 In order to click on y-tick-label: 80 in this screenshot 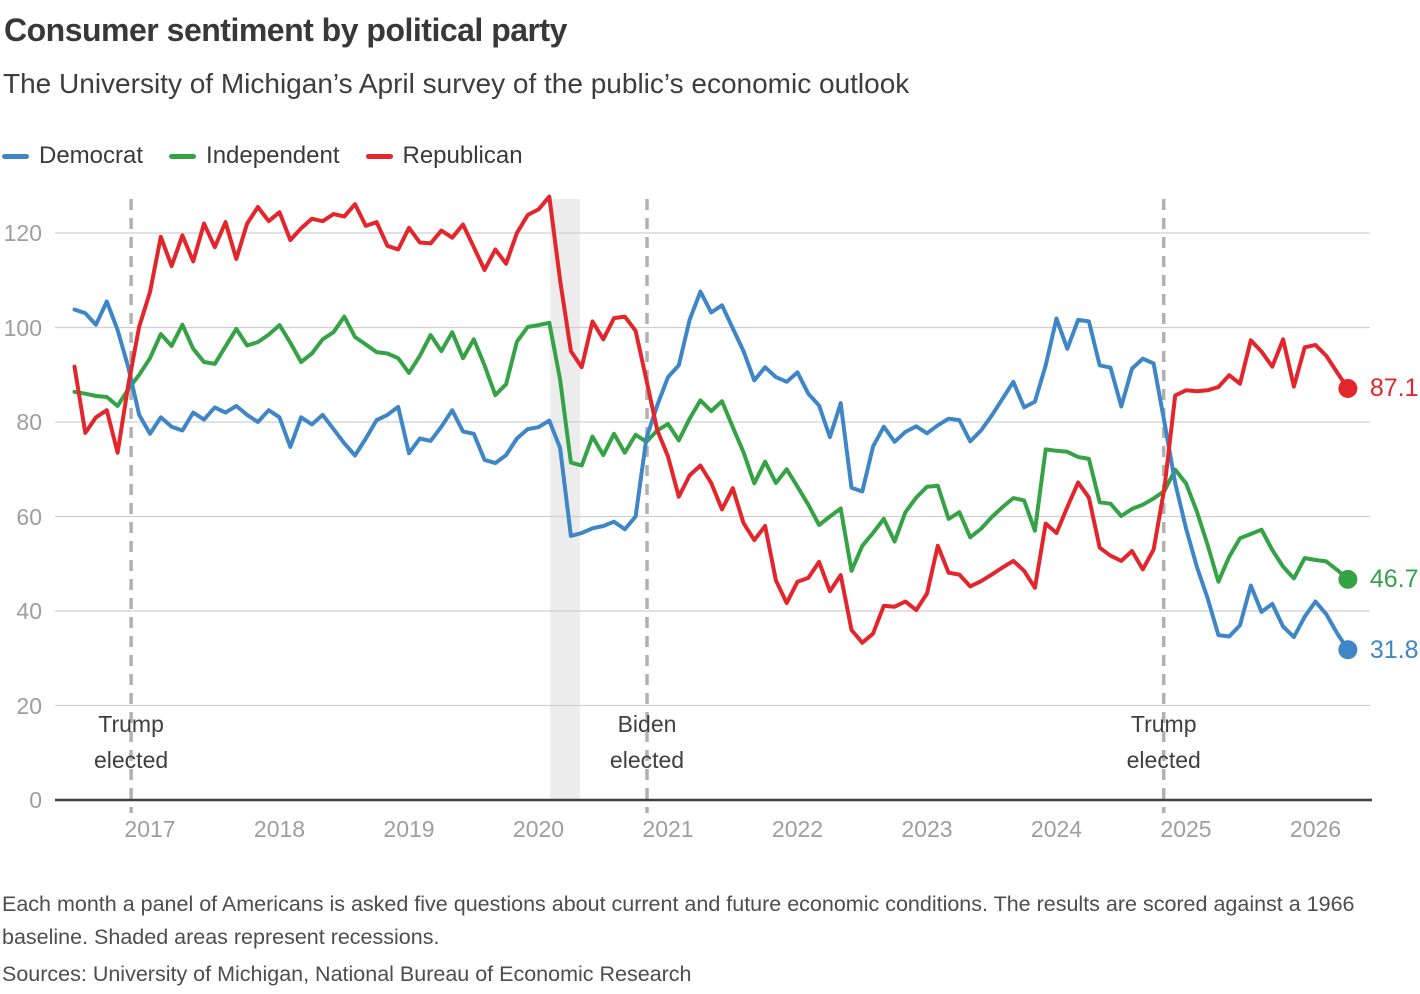, I will do `click(29, 422)`.